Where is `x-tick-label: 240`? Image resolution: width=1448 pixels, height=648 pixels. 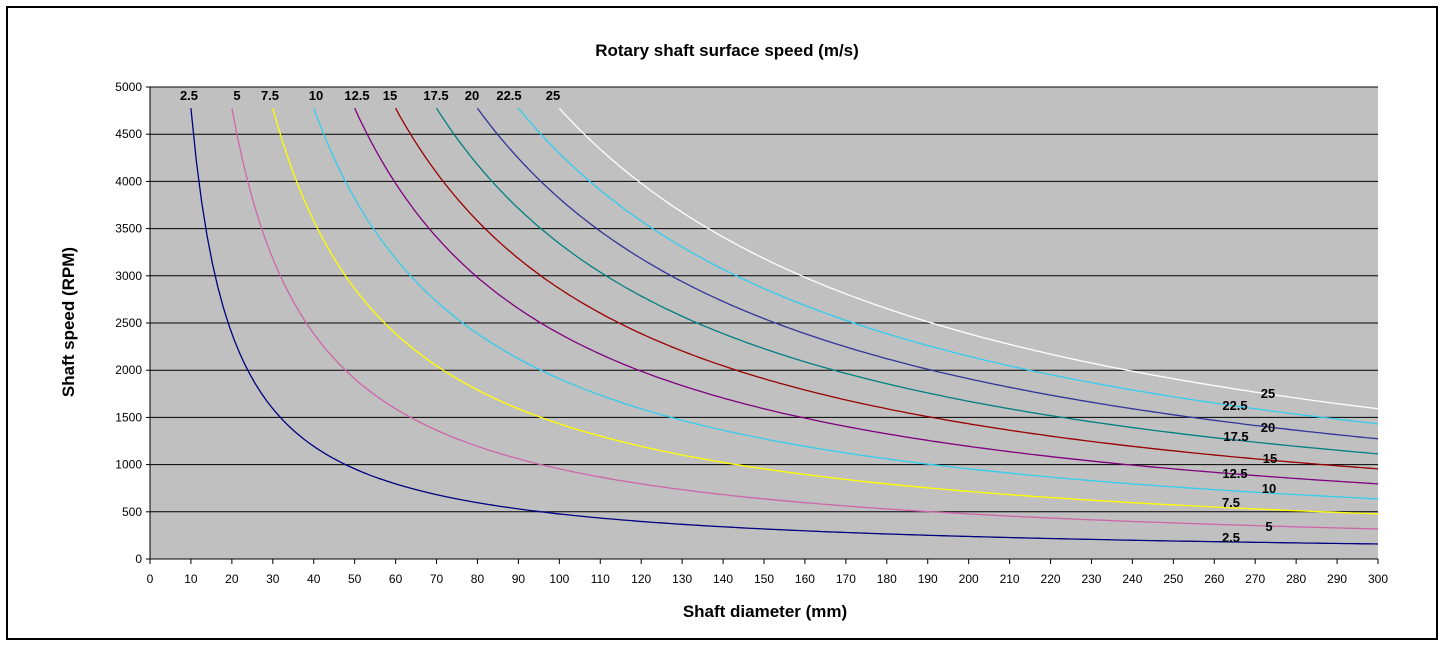 x-tick-label: 240 is located at coordinates (1132, 579).